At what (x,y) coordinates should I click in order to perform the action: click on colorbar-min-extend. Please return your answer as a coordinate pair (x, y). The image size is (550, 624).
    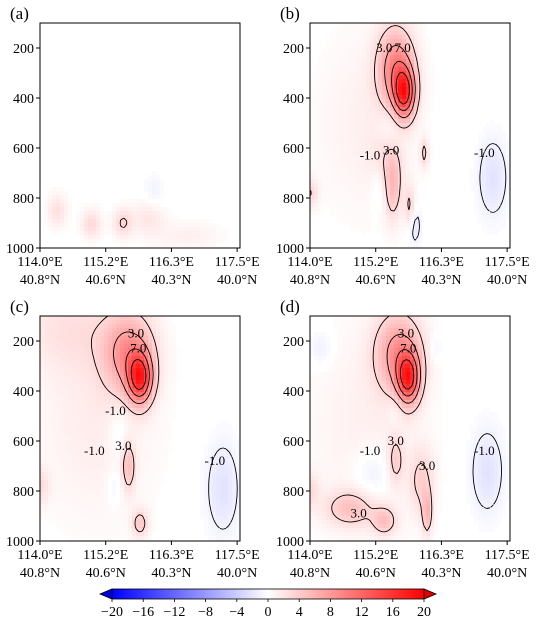
    Looking at the image, I should click on (105, 594).